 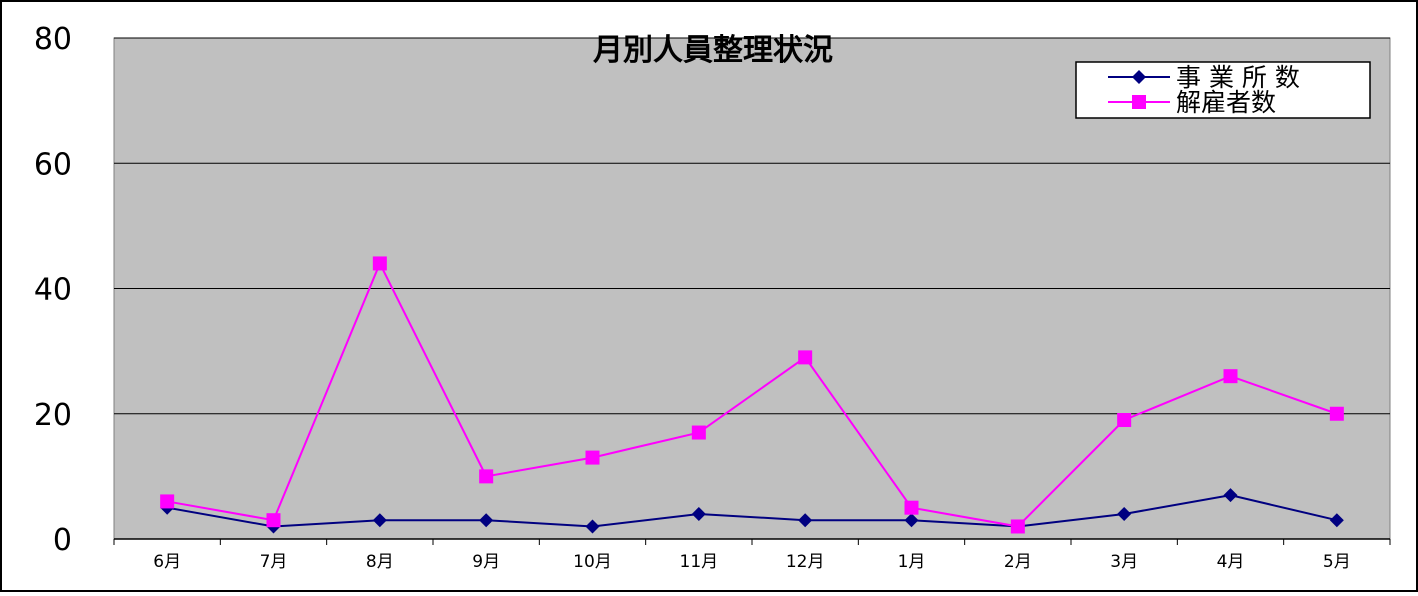 What do you see at coordinates (53, 164) in the screenshot?
I see `y-tick-label: 60` at bounding box center [53, 164].